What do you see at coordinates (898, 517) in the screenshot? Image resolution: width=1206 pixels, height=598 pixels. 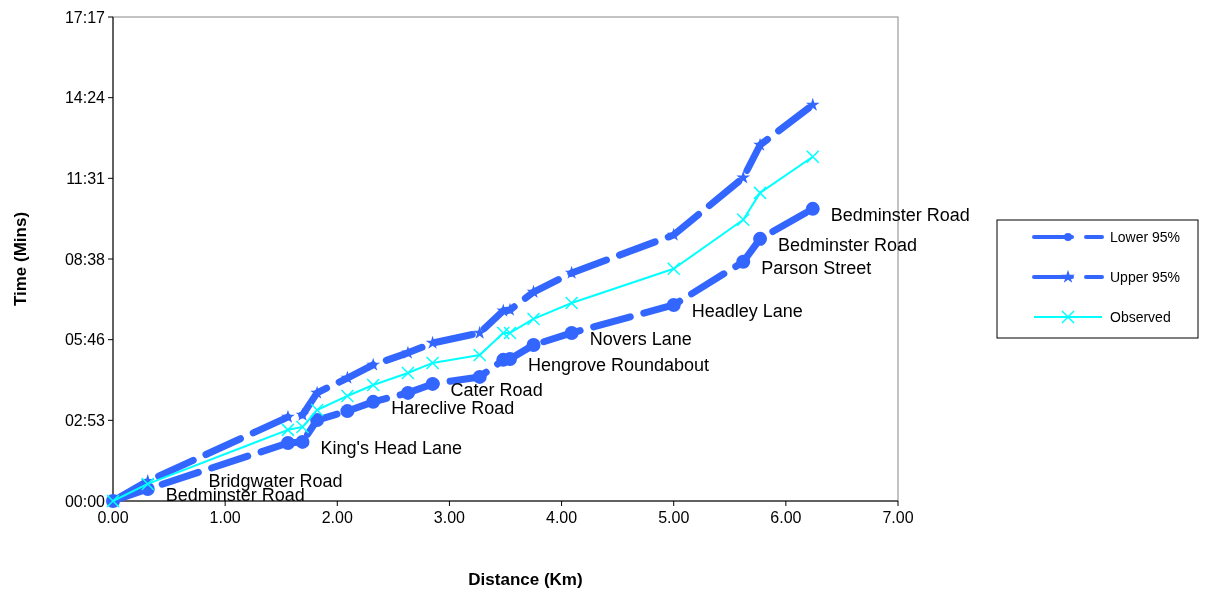 I see `x-tick-label: 7.00` at bounding box center [898, 517].